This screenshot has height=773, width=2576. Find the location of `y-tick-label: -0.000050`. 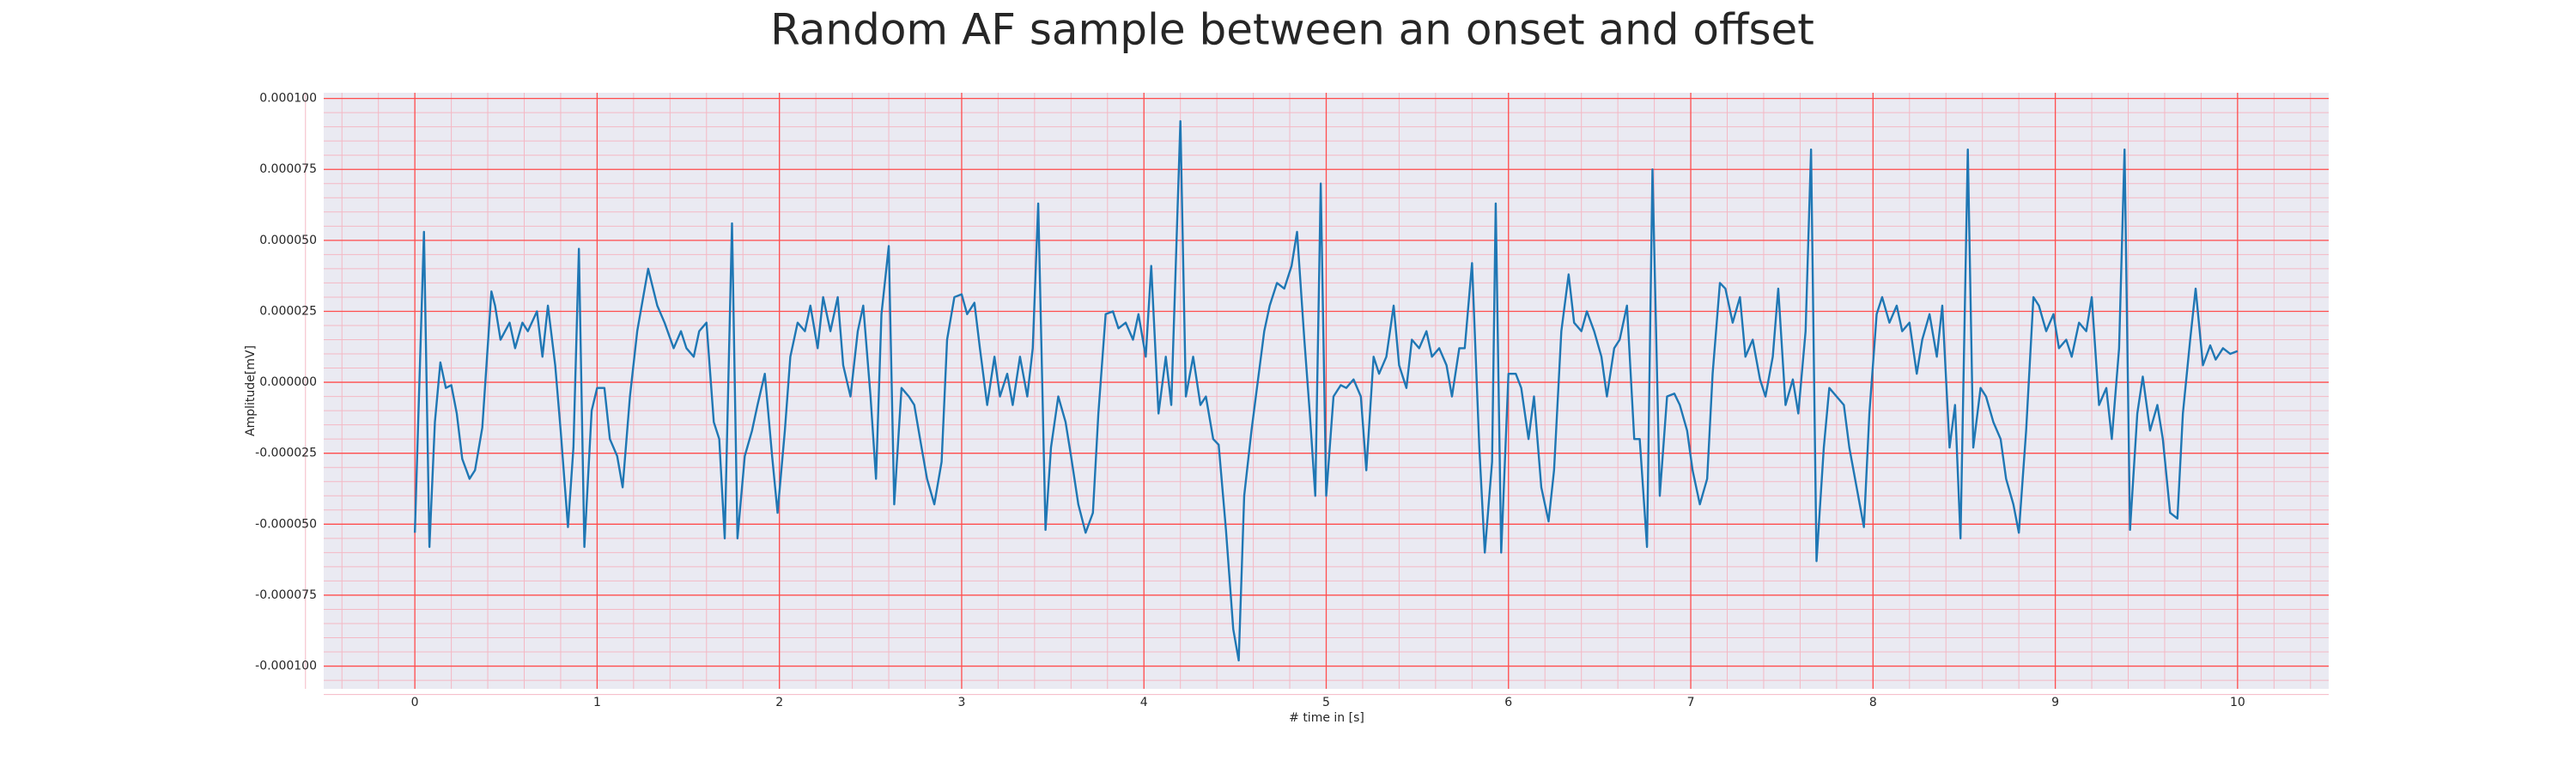

y-tick-label: -0.000050 is located at coordinates (286, 524).